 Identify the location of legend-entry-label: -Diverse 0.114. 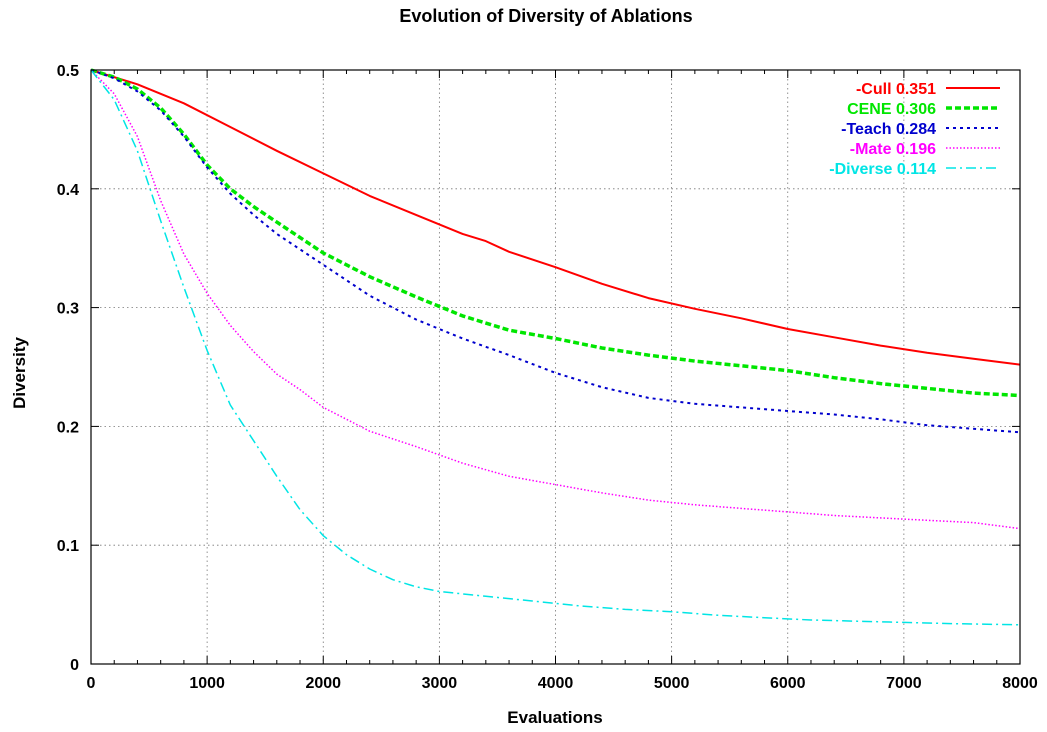
(882, 169).